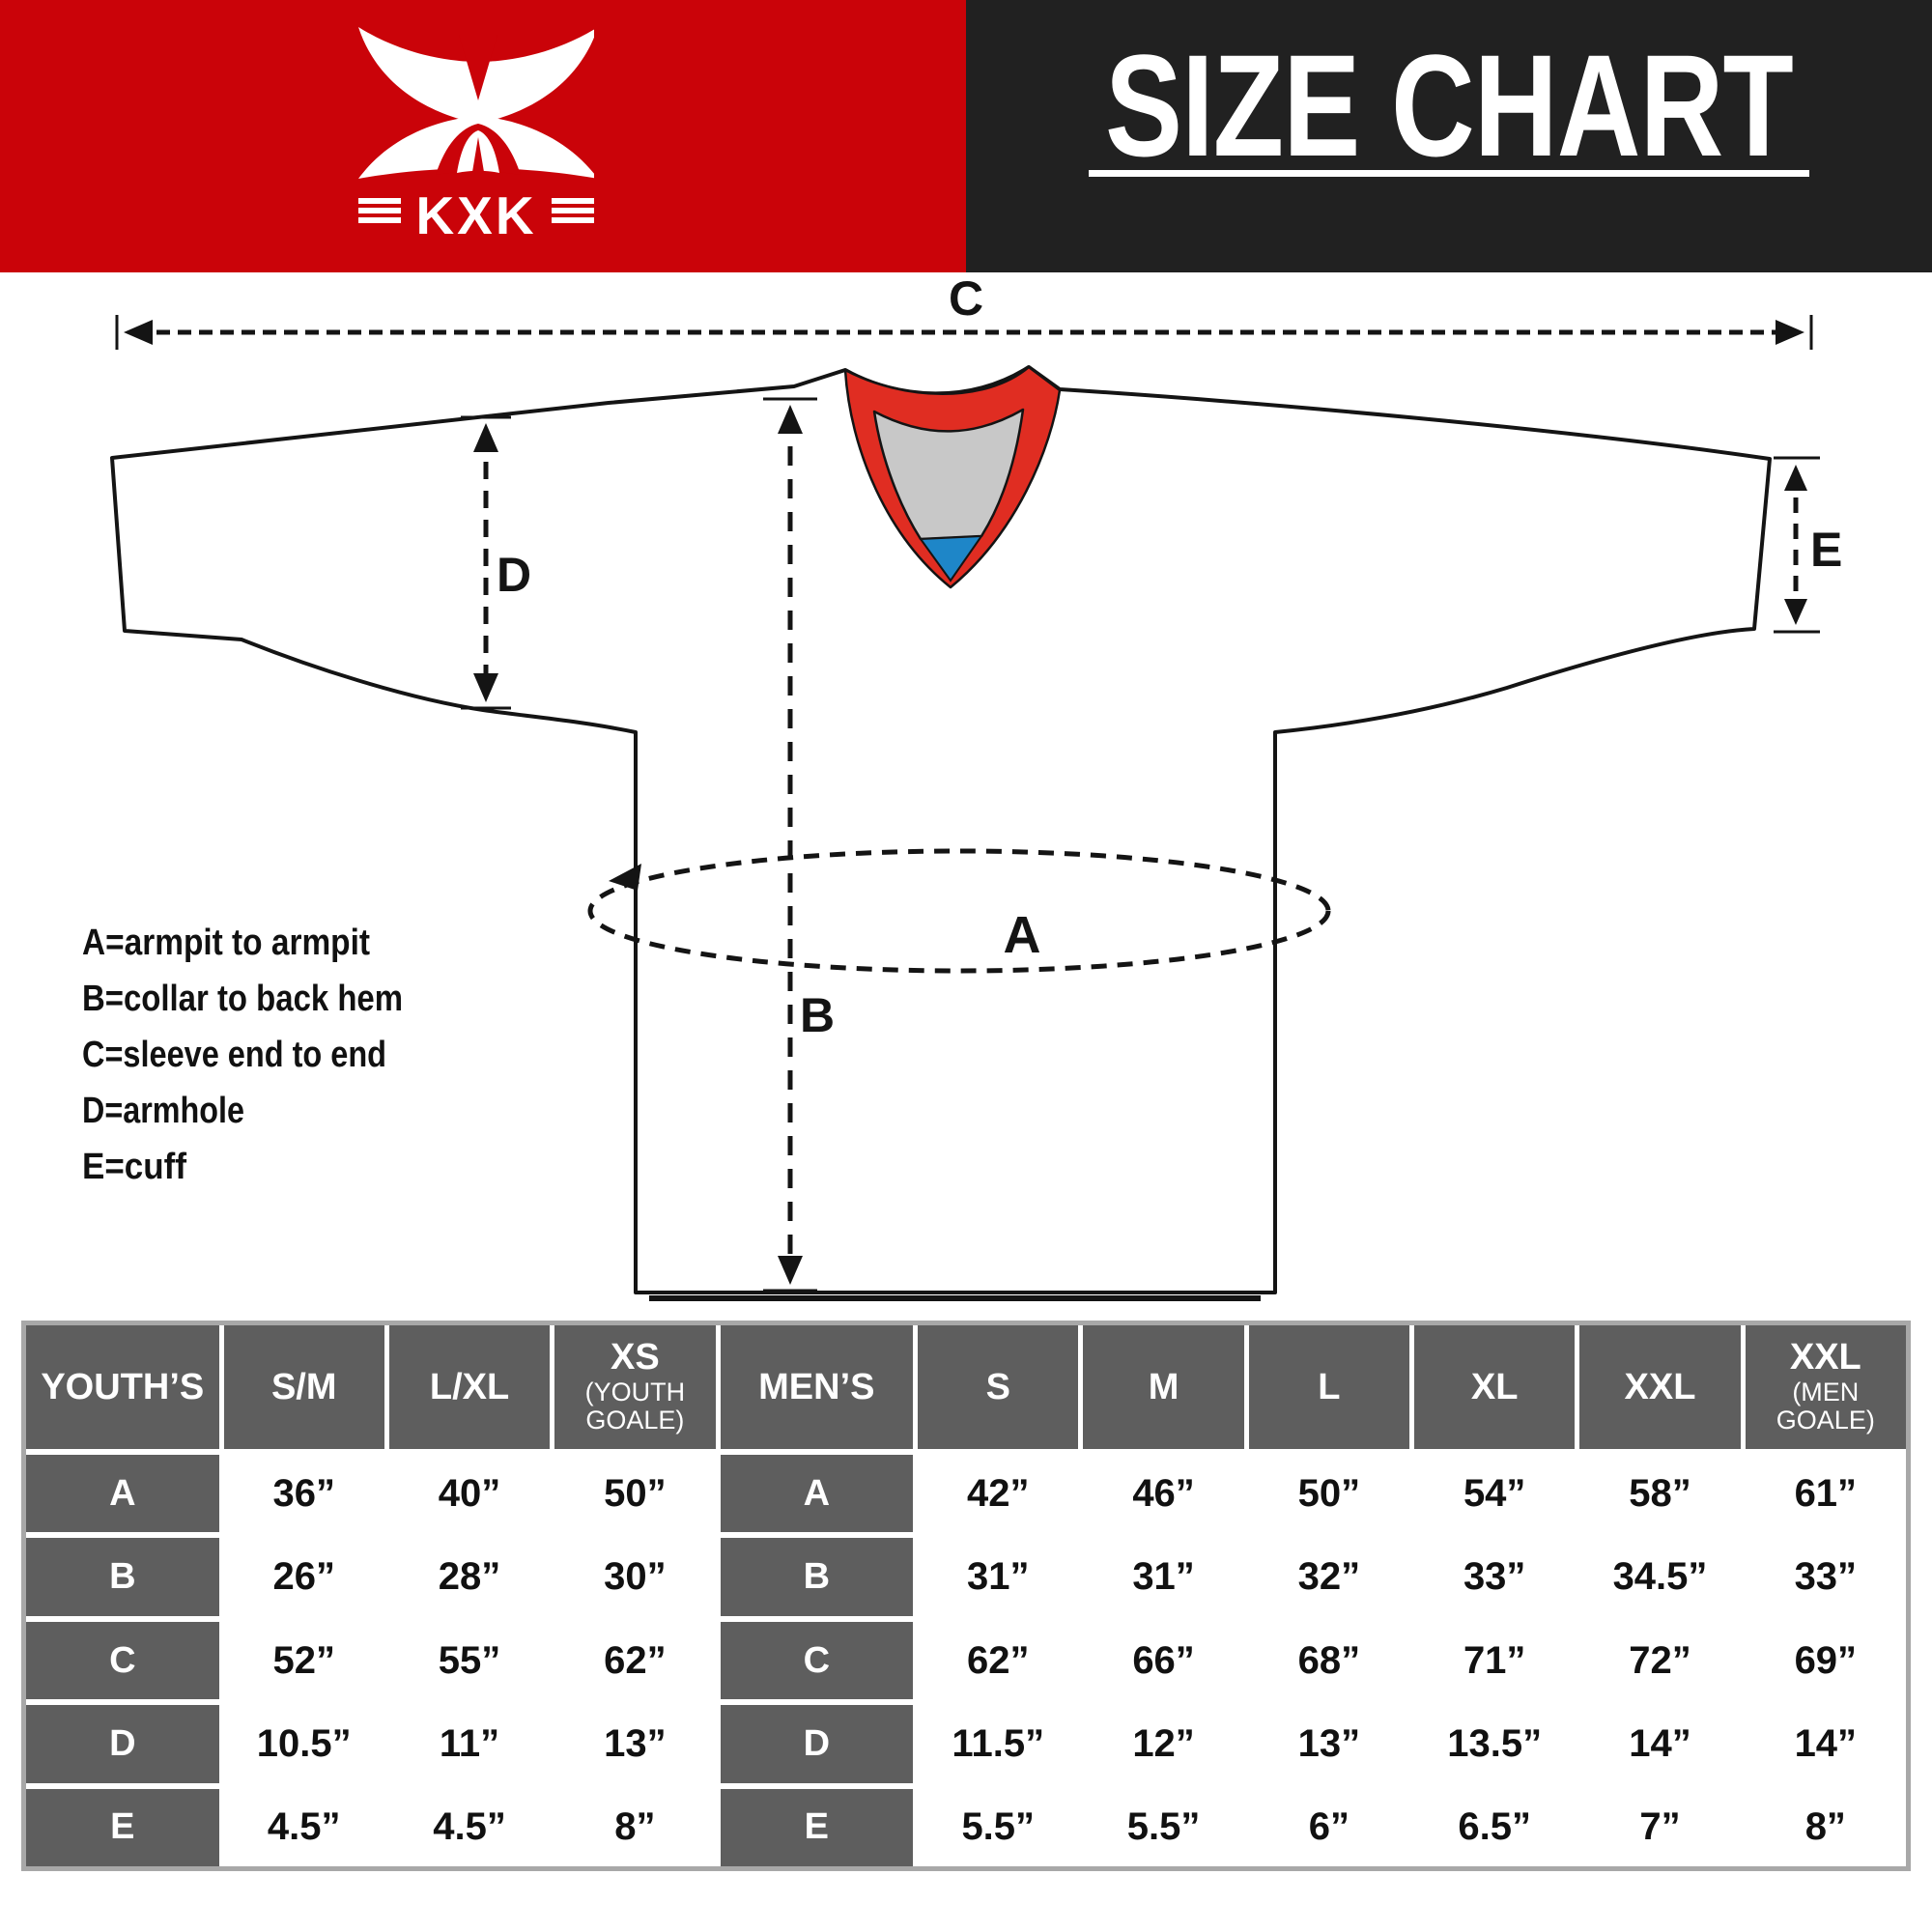  What do you see at coordinates (122, 1494) in the screenshot?
I see `row-label-youth: A` at bounding box center [122, 1494].